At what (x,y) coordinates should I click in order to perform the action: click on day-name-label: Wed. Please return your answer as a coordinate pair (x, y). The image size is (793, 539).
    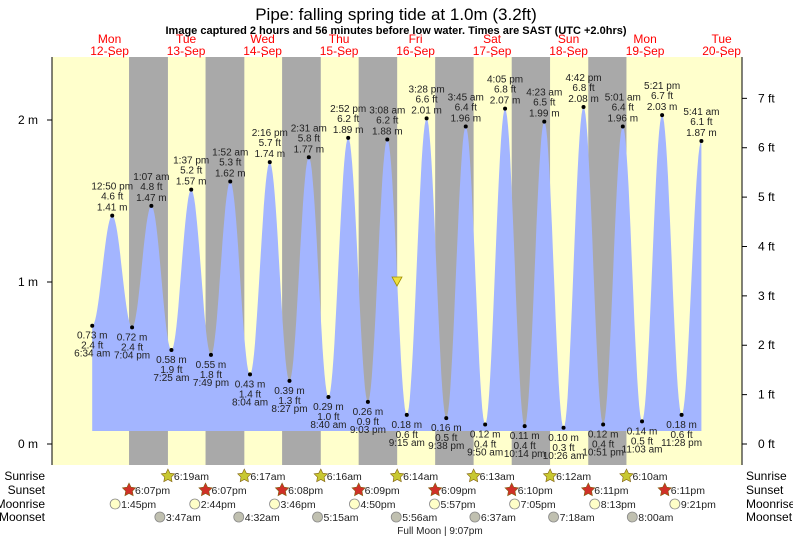
    Looking at the image, I should click on (262, 39).